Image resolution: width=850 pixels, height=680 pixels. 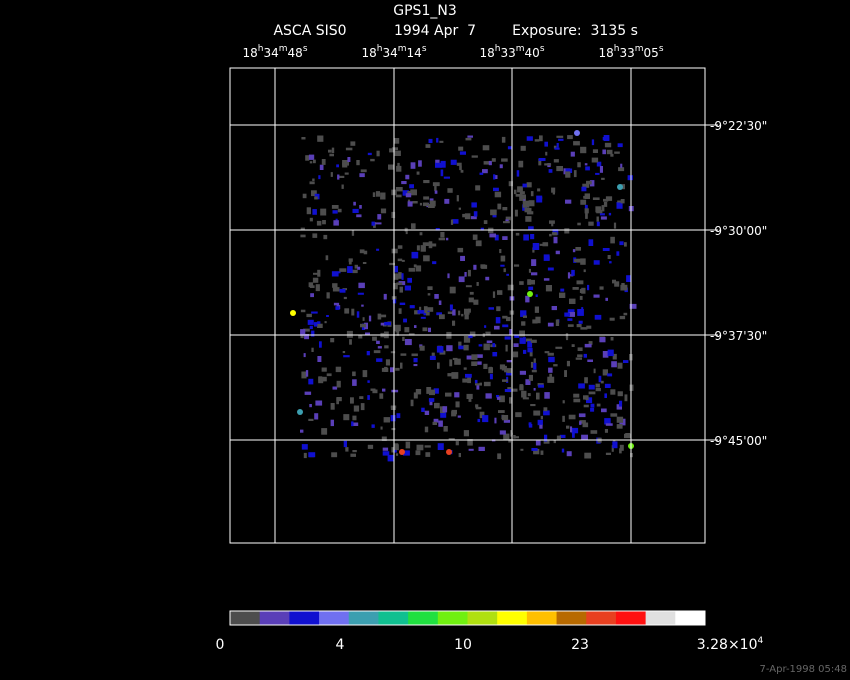 What do you see at coordinates (435, 31) in the screenshot?
I see `date: 1994 Apr 7` at bounding box center [435, 31].